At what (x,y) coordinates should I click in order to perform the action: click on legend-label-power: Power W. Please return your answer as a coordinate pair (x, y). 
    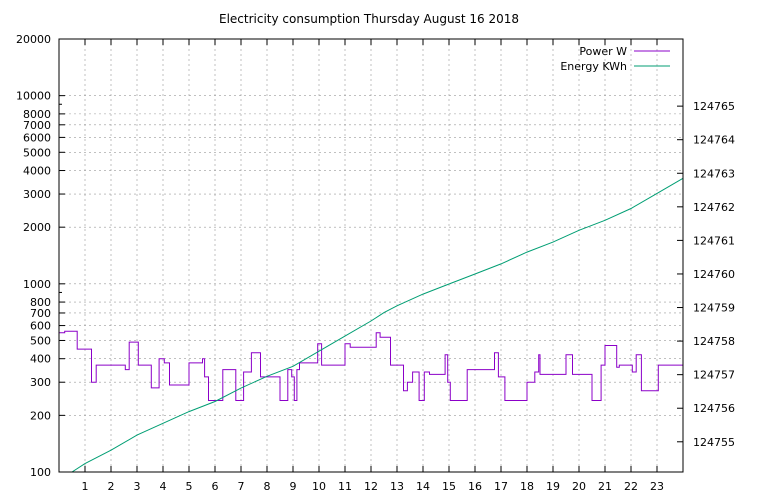
    Looking at the image, I should click on (603, 51).